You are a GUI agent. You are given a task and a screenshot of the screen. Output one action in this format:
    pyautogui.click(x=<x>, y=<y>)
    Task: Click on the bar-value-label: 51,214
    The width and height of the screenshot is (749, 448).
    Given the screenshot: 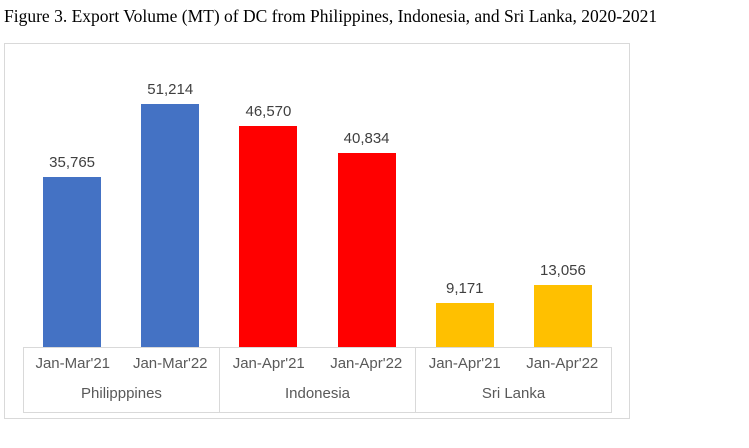 What is the action you would take?
    pyautogui.click(x=170, y=89)
    